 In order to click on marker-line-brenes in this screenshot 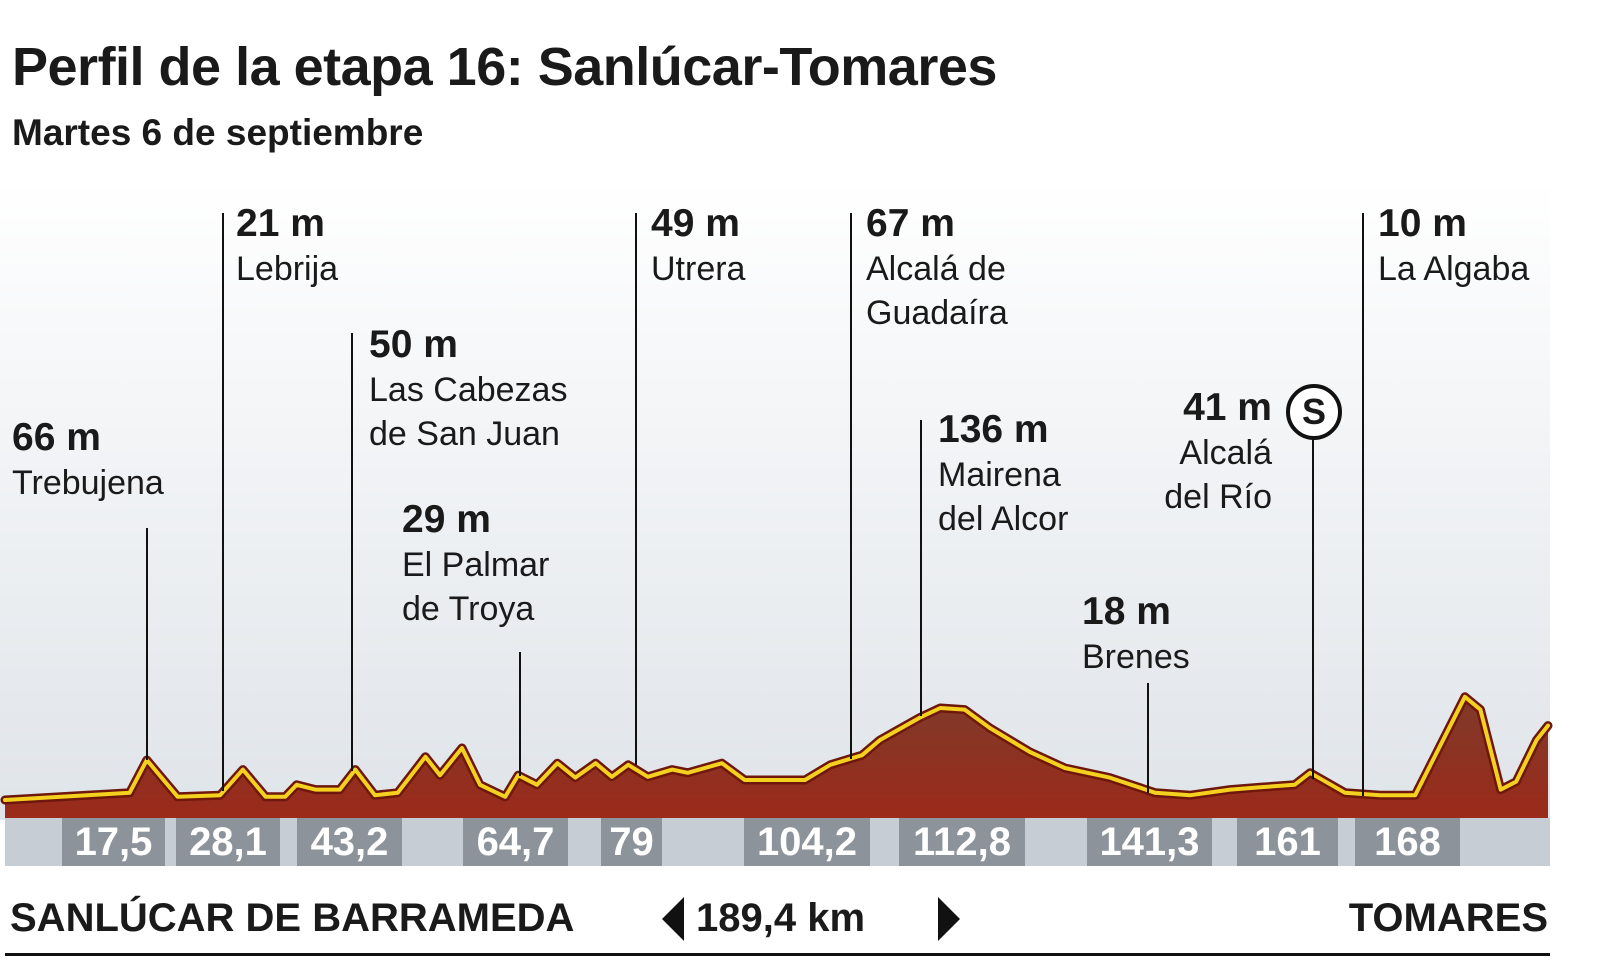, I will do `click(1148, 738)`.